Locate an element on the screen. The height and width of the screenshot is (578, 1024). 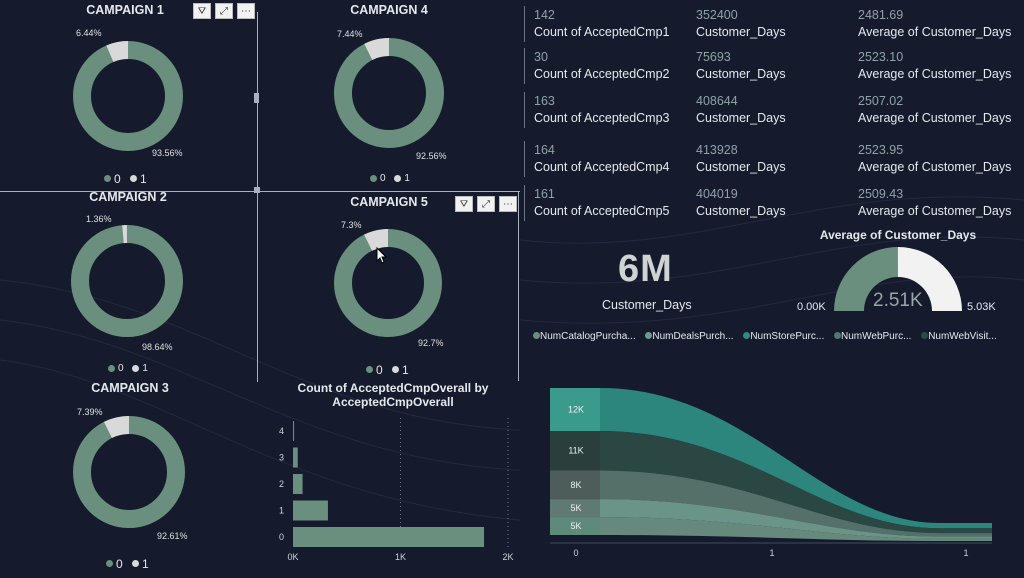
x-tick-label: 1K is located at coordinates (400, 557).